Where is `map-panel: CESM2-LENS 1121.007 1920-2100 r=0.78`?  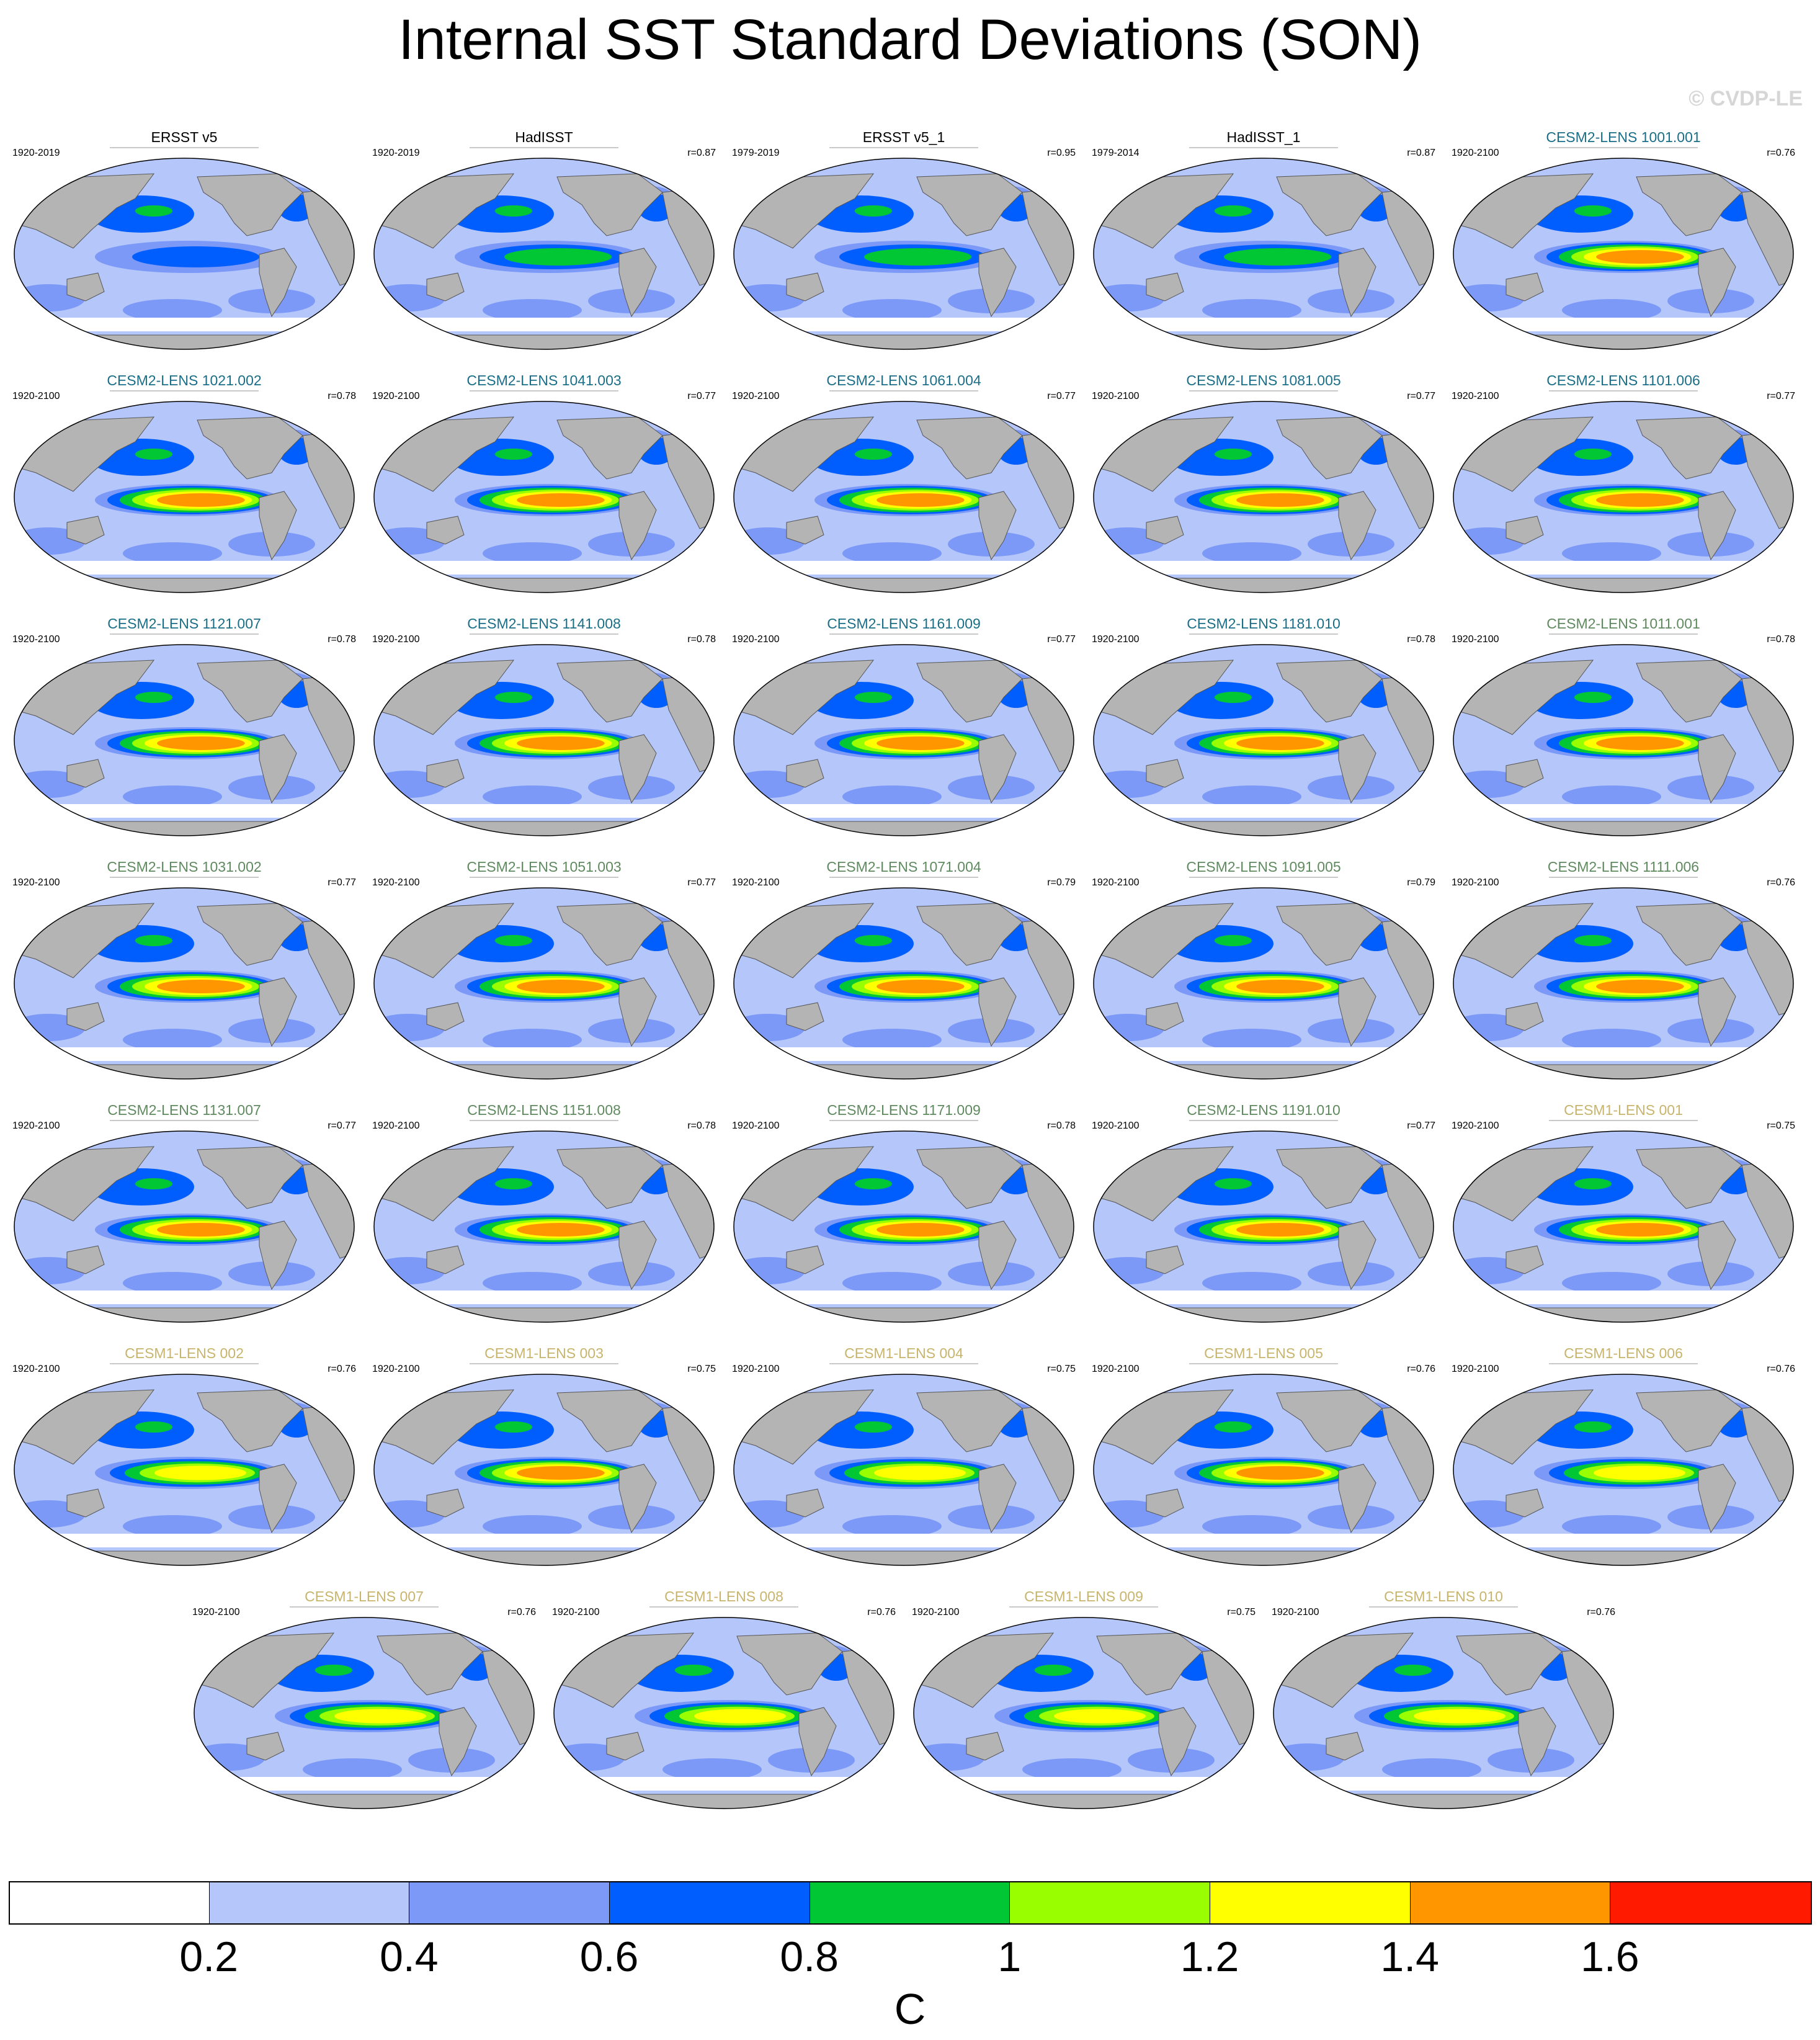 map-panel: CESM2-LENS 1121.007 1920-2100 r=0.78 is located at coordinates (184, 727).